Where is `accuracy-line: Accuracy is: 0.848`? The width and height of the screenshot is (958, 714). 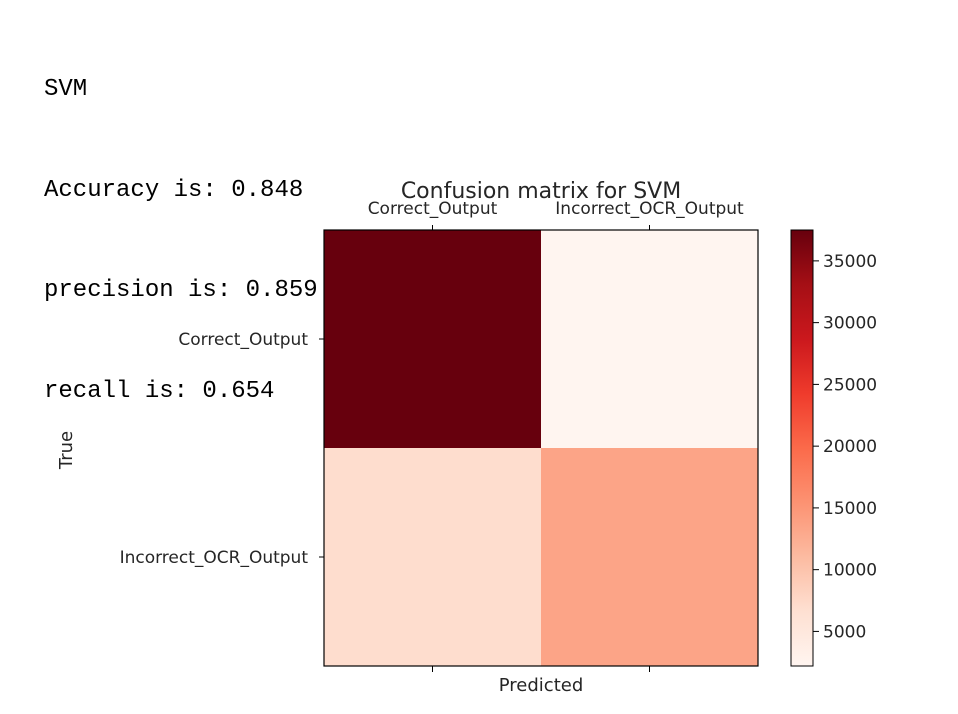
accuracy-line: Accuracy is: 0.848 is located at coordinates (174, 190).